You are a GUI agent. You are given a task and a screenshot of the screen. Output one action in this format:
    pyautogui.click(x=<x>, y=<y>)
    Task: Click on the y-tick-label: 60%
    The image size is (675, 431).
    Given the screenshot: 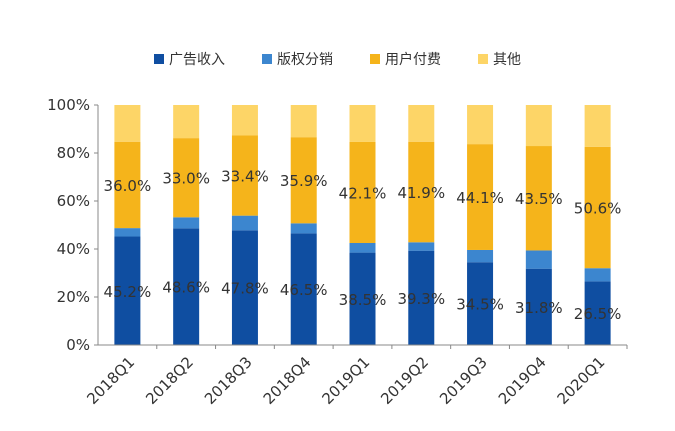 What is the action you would take?
    pyautogui.click(x=73, y=201)
    